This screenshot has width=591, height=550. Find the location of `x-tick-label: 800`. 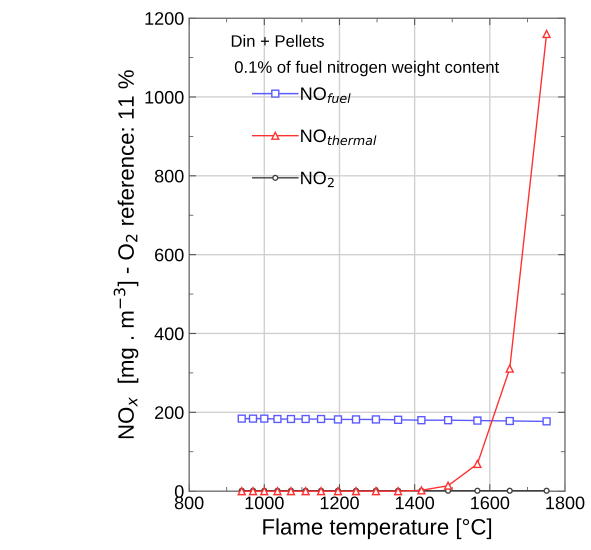

x-tick-label: 800 is located at coordinates (189, 503).